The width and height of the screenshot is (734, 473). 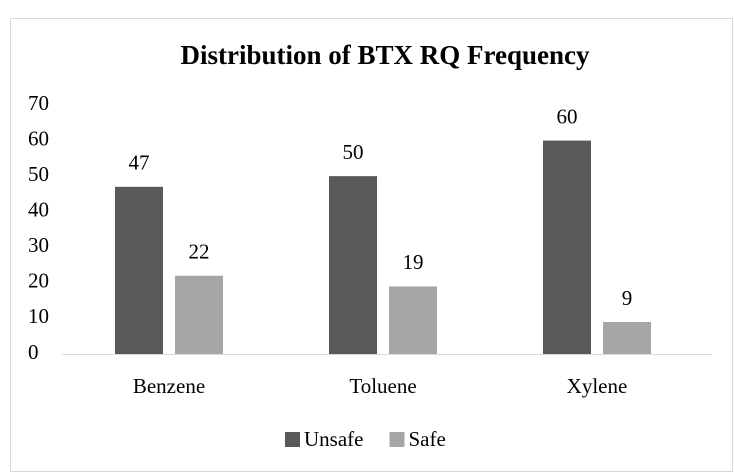 What do you see at coordinates (426, 439) in the screenshot?
I see `legend-label: Safe` at bounding box center [426, 439].